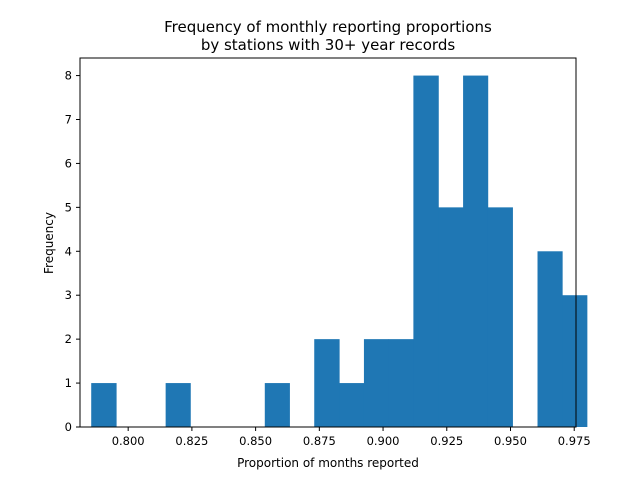  Describe the element at coordinates (68, 163) in the screenshot. I see `y-tick-label-6: 6` at that location.